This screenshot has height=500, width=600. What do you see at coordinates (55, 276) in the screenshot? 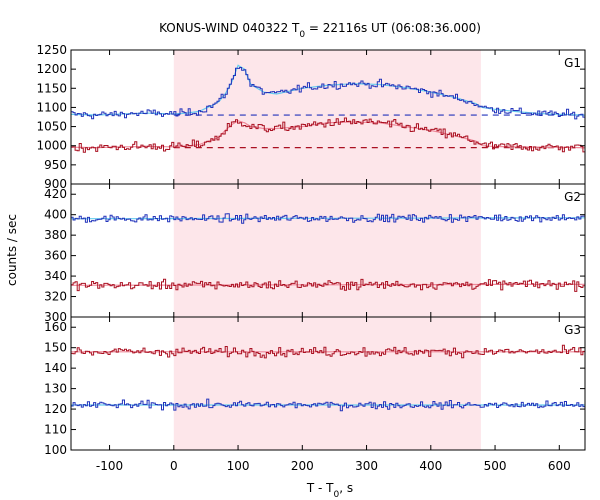
I see `y-tick-label-g2-340: 340` at bounding box center [55, 276].